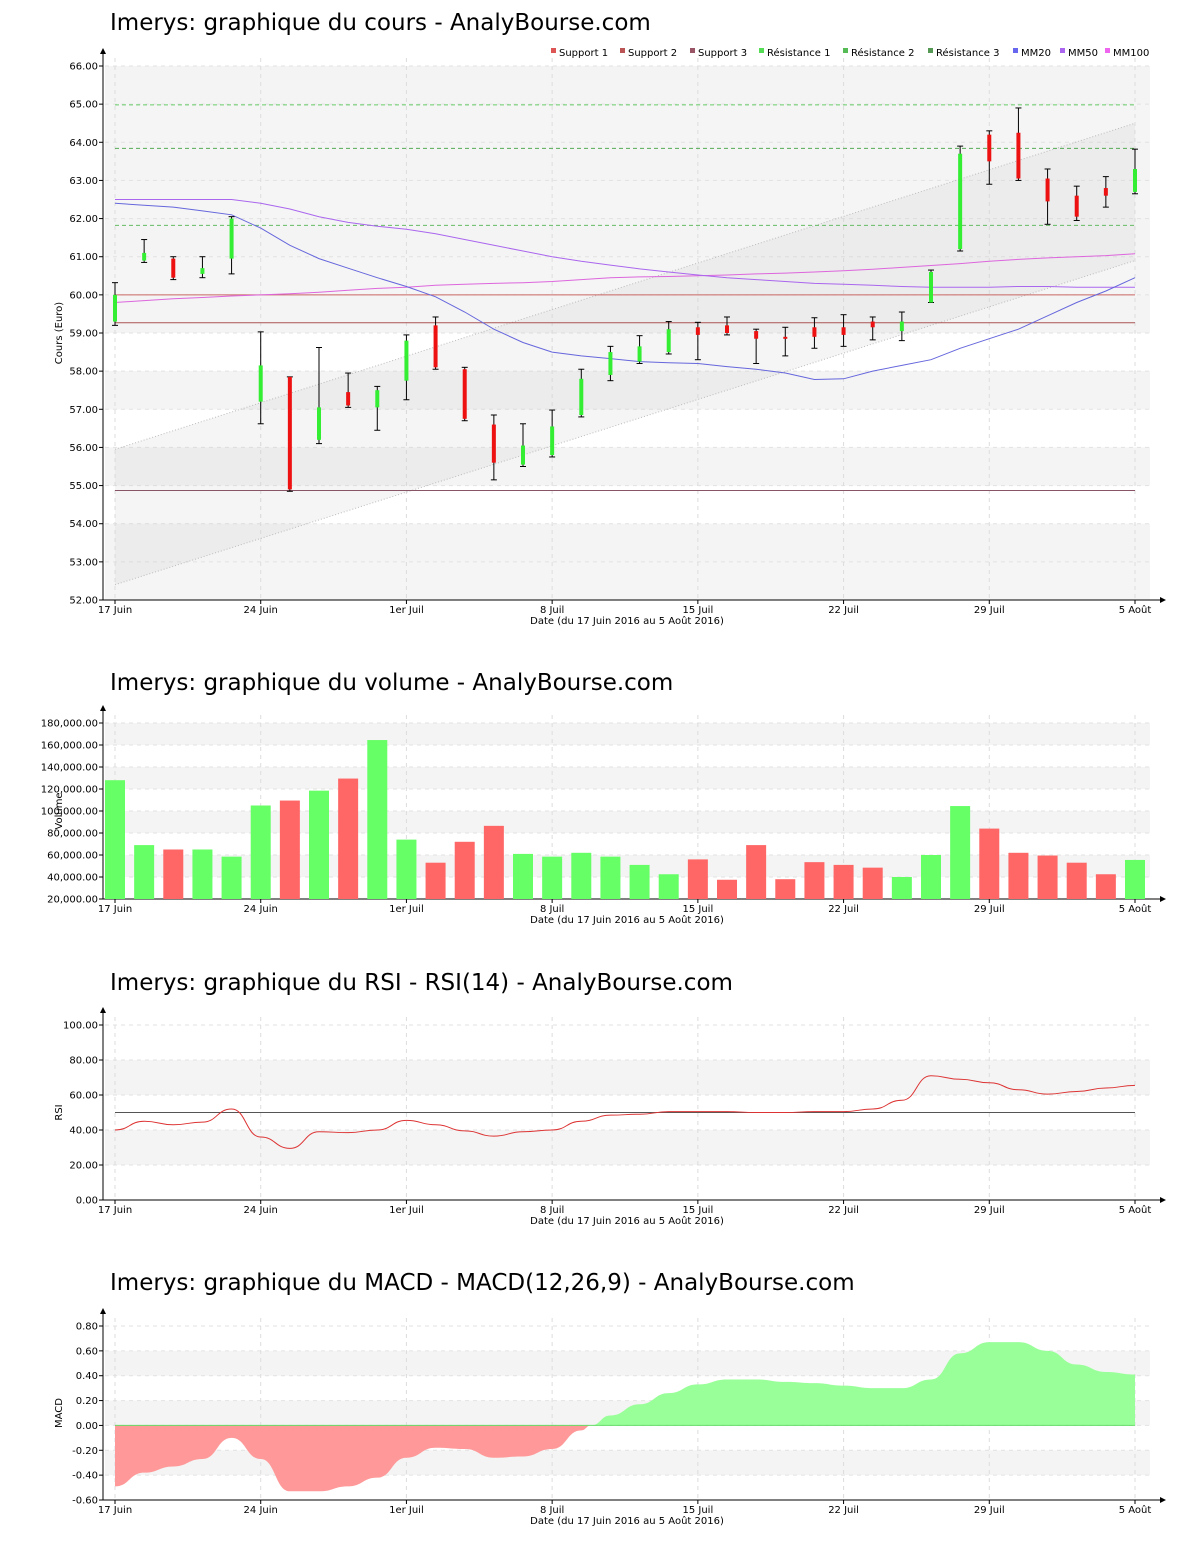 The width and height of the screenshot is (1200, 1550). I want to click on macd-y-tick-label: 0.60, so click(87, 1351).